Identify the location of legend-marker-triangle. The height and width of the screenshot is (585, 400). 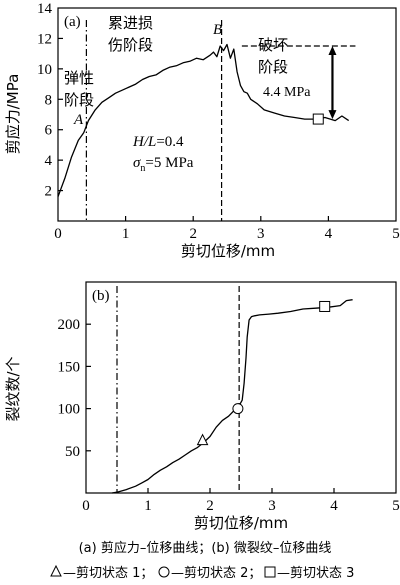
(56, 570).